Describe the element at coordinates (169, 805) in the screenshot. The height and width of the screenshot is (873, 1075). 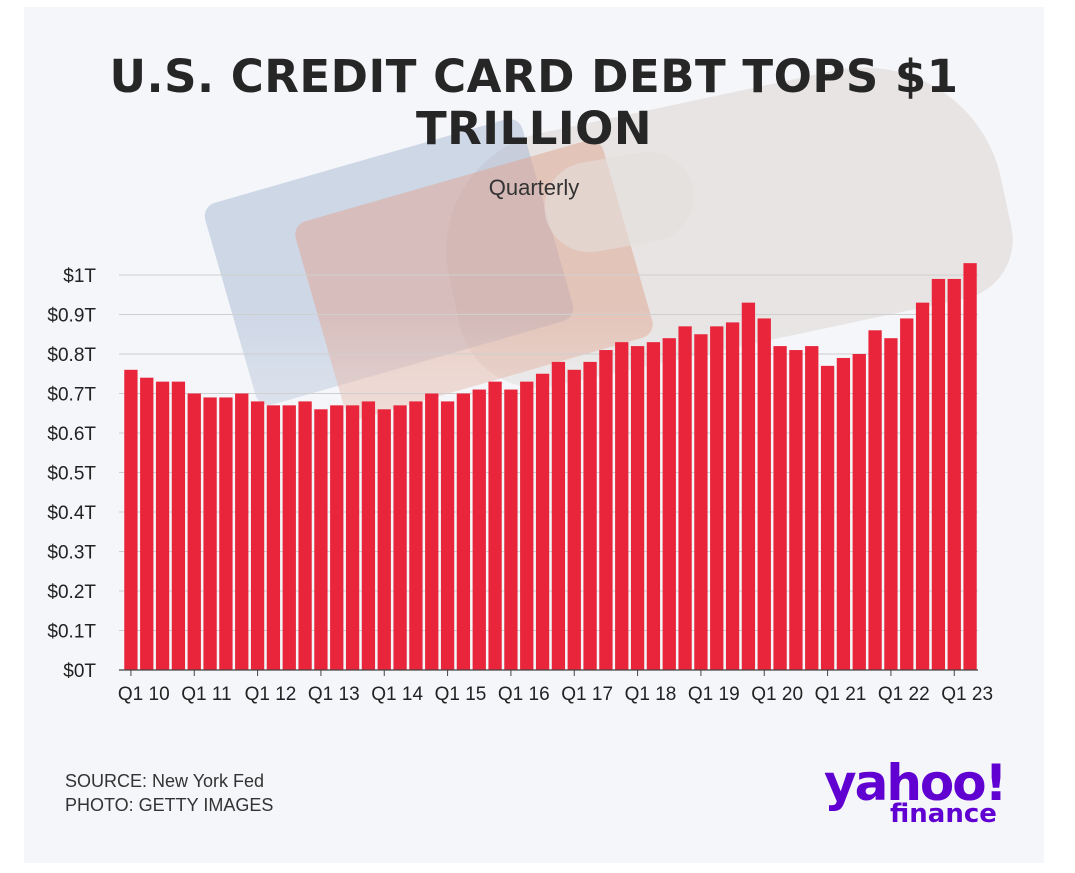
I see `photo-credit: PHOTO: GETTY IMAGES` at that location.